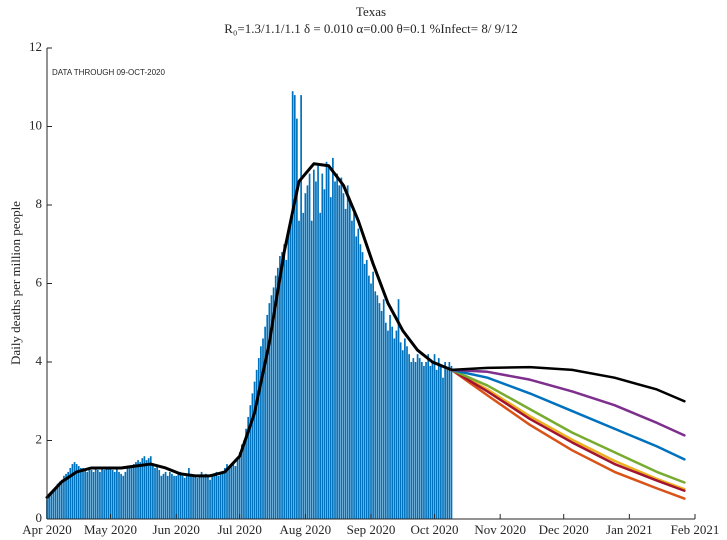  Describe the element at coordinates (110, 529) in the screenshot. I see `x-tick-label: May 2020` at that location.